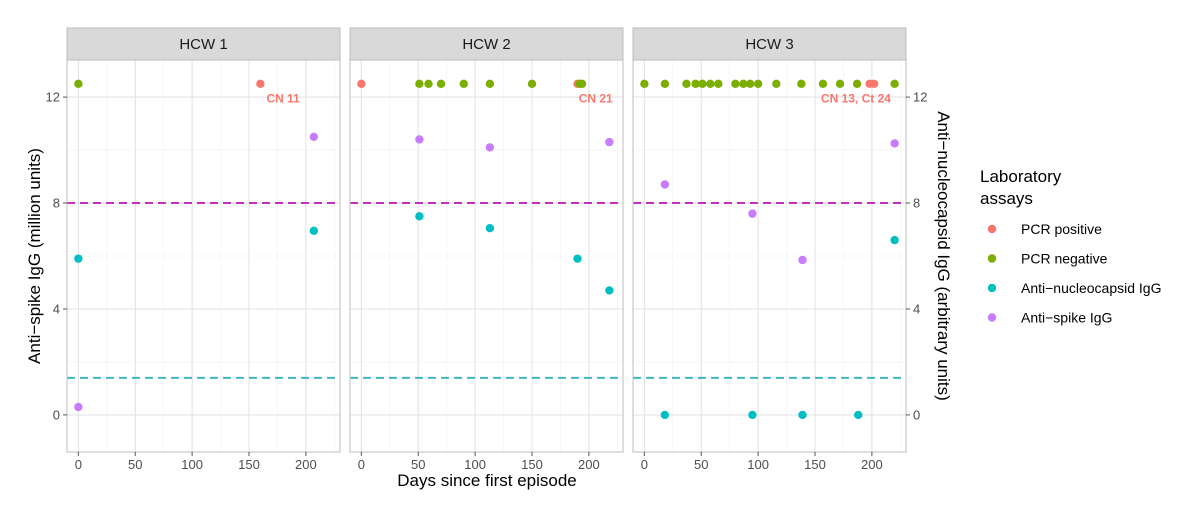 The height and width of the screenshot is (505, 1200). Describe the element at coordinates (34, 256) in the screenshot. I see `y-axis-title-left: Anti−spike IgG (million units)` at that location.